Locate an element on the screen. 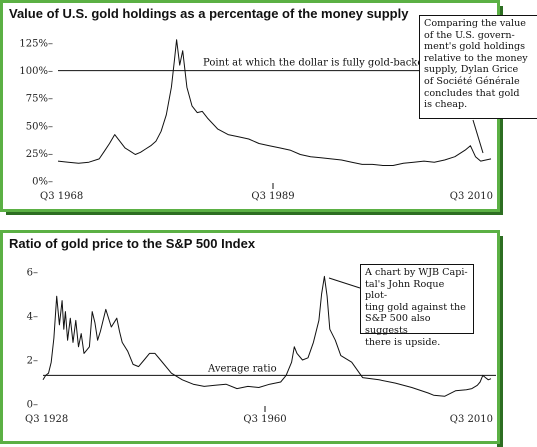  x-tick-label: Q3 1989 is located at coordinates (272, 196).